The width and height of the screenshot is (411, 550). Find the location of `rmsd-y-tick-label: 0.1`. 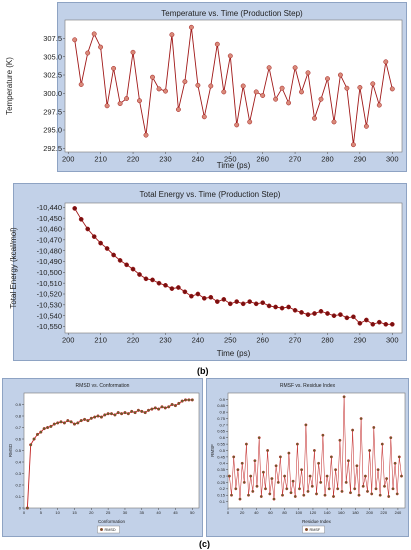

rmsd-y-tick-label: 0.1 is located at coordinates (18, 496).